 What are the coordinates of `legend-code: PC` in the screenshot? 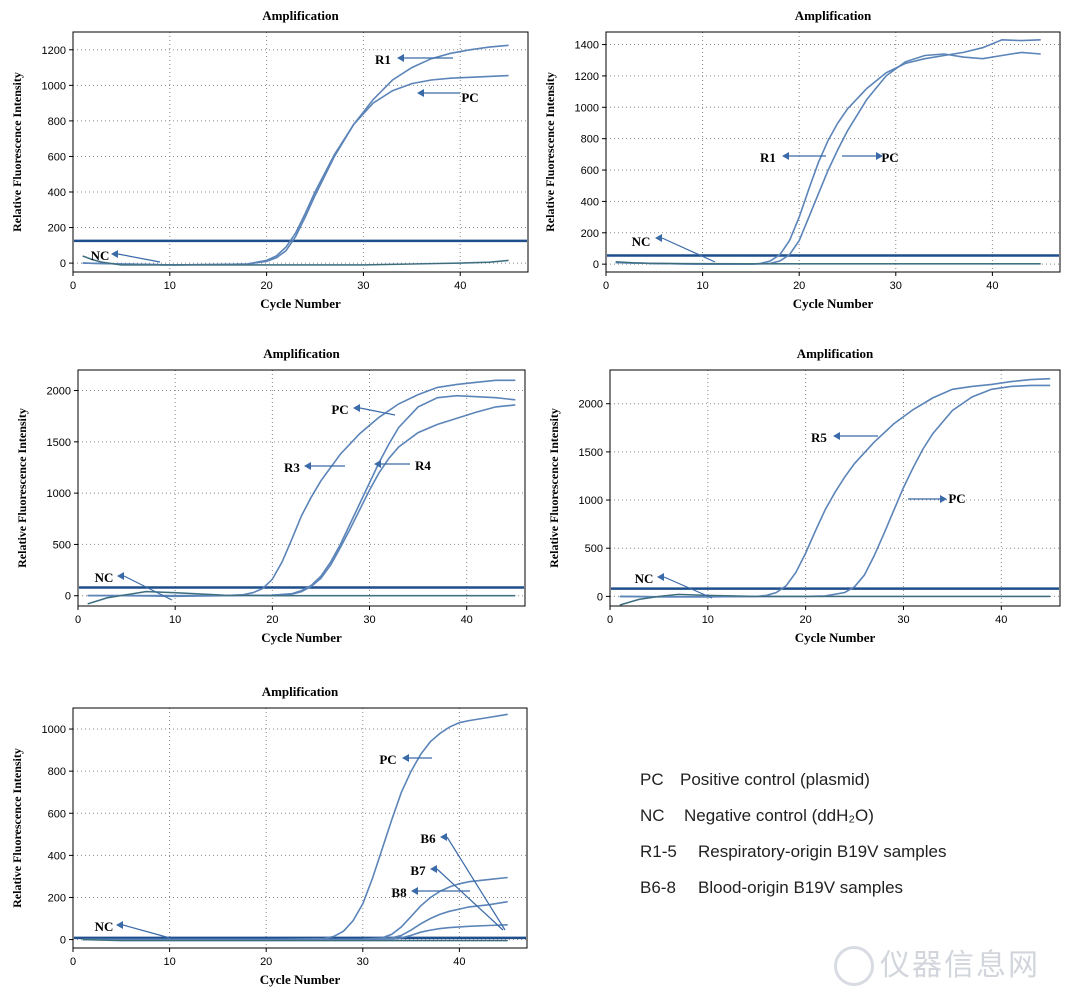 It's located at (652, 779).